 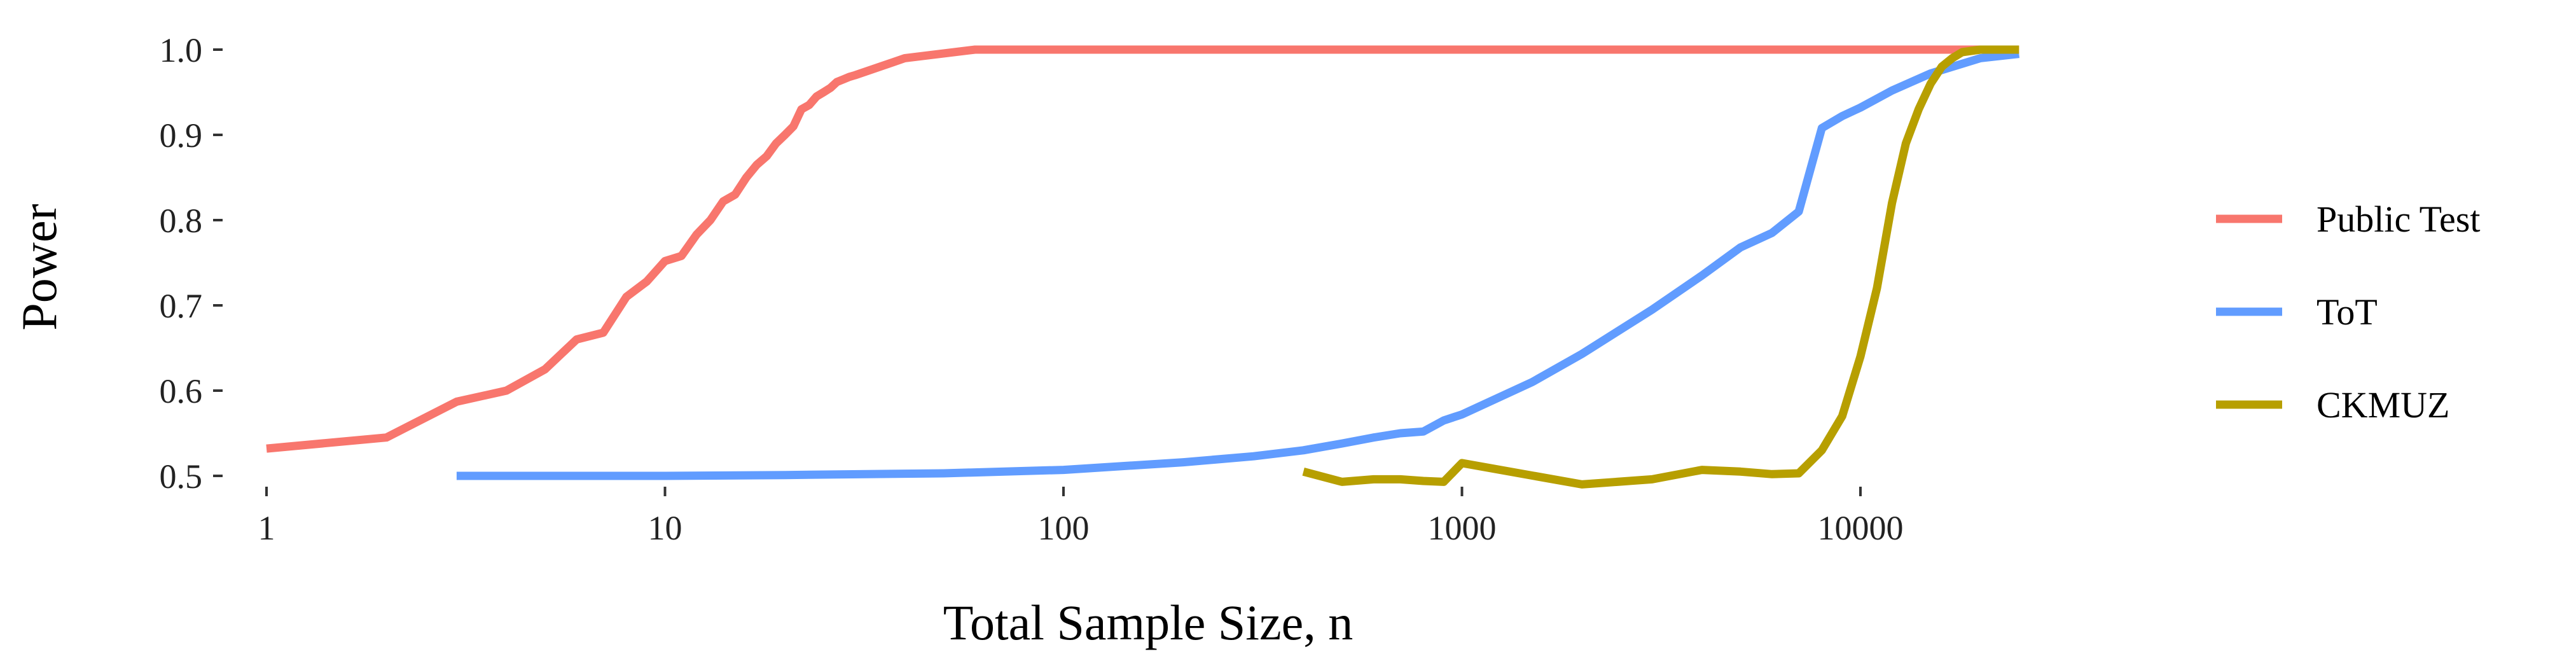 What do you see at coordinates (181, 391) in the screenshot?
I see `y-tick-label: 0.6` at bounding box center [181, 391].